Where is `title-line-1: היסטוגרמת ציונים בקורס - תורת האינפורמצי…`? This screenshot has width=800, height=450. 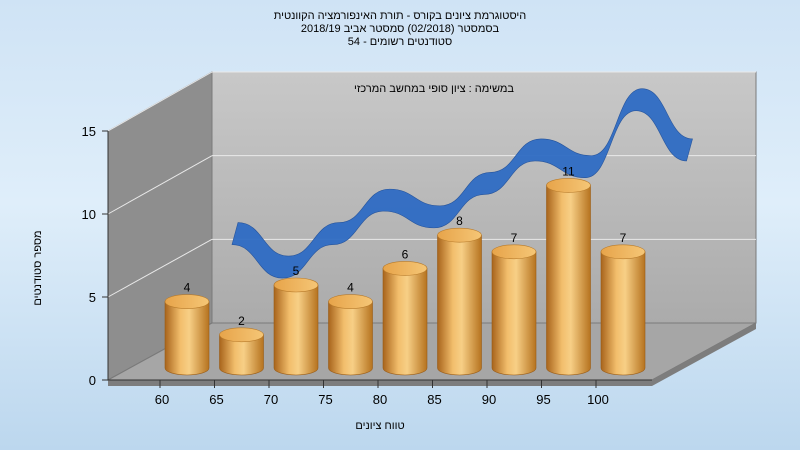 title-line-1: היסטוגרמת ציונים בקורס - תורת האינפורמצי… is located at coordinates (400, 16).